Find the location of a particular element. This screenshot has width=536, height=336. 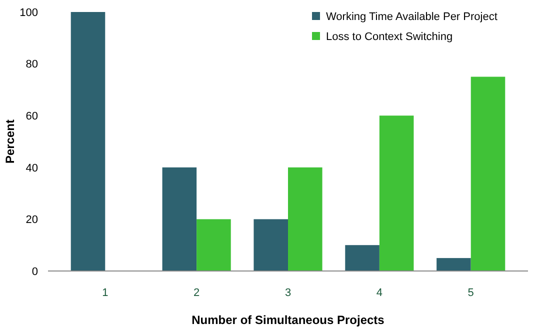

y-axis-title: Percent is located at coordinates (10, 141).